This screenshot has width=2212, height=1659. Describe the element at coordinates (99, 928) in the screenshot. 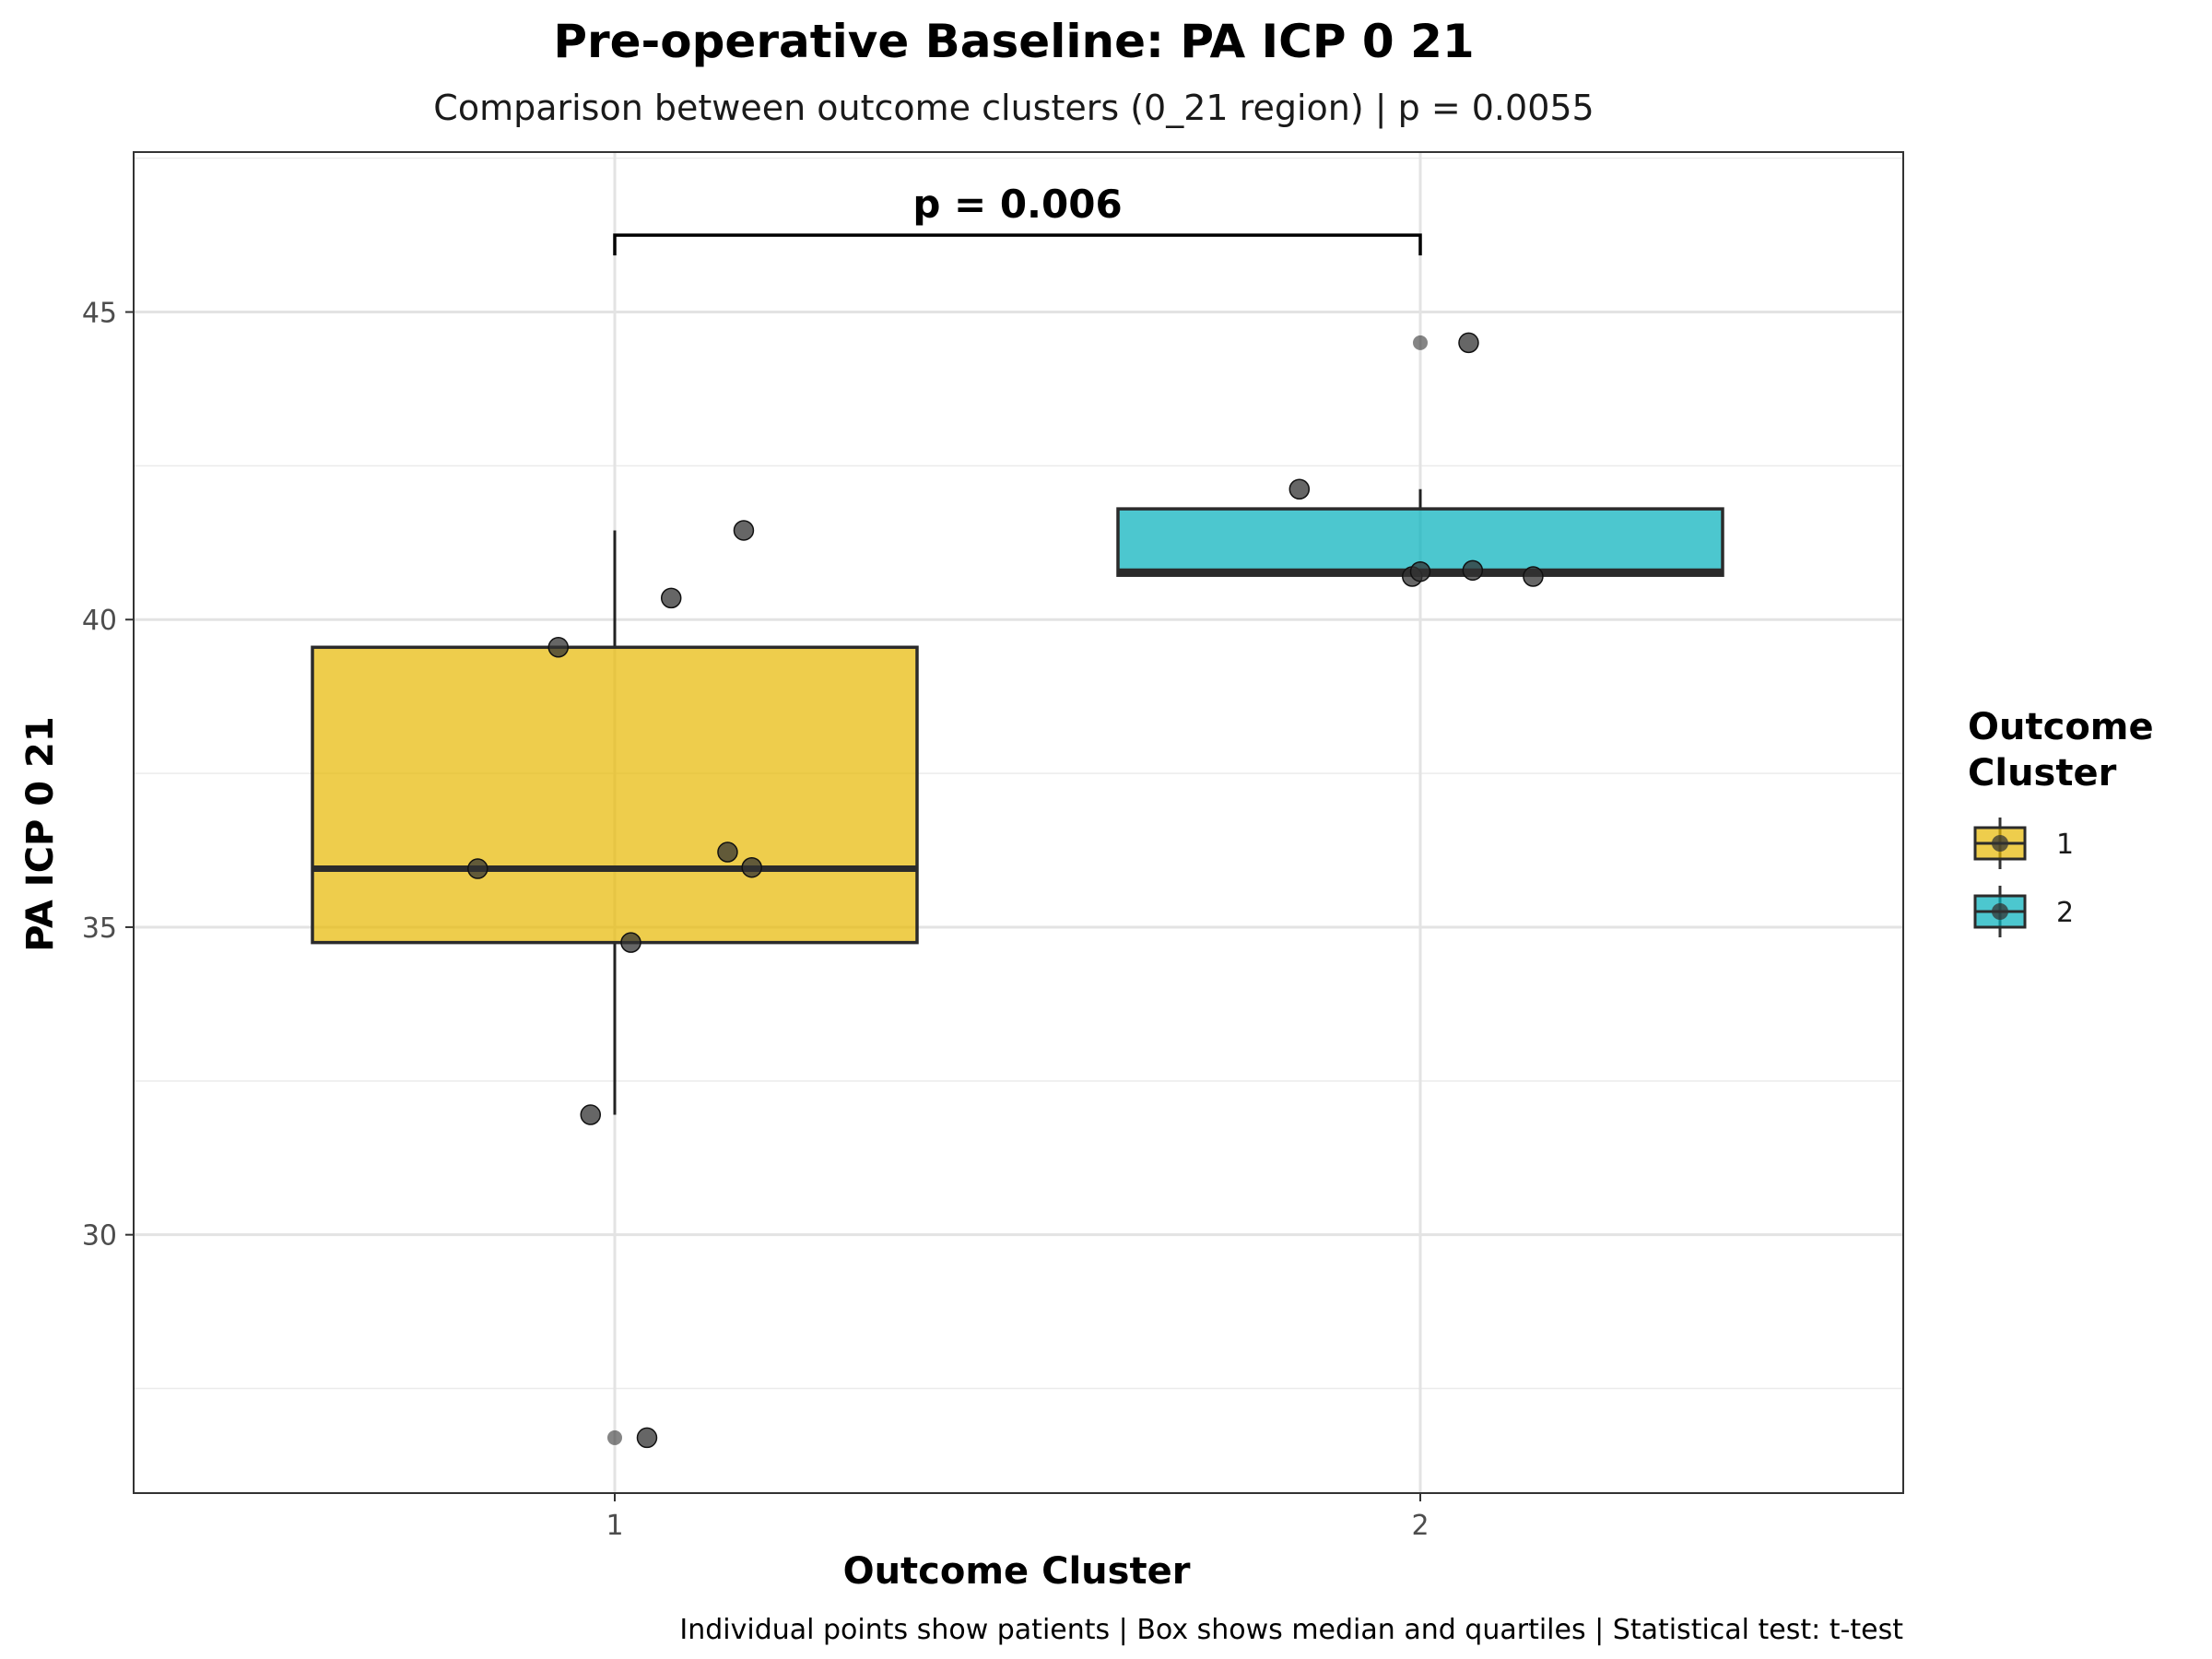

I see `y-tick-label: 35` at that location.